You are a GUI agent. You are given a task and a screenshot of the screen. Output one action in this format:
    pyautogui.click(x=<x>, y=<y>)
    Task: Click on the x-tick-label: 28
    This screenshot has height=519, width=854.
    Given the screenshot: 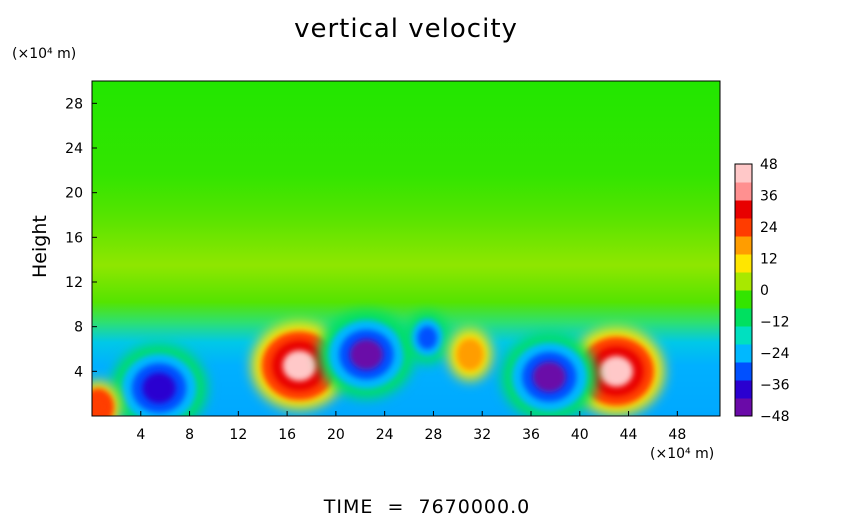 What is the action you would take?
    pyautogui.click(x=434, y=435)
    